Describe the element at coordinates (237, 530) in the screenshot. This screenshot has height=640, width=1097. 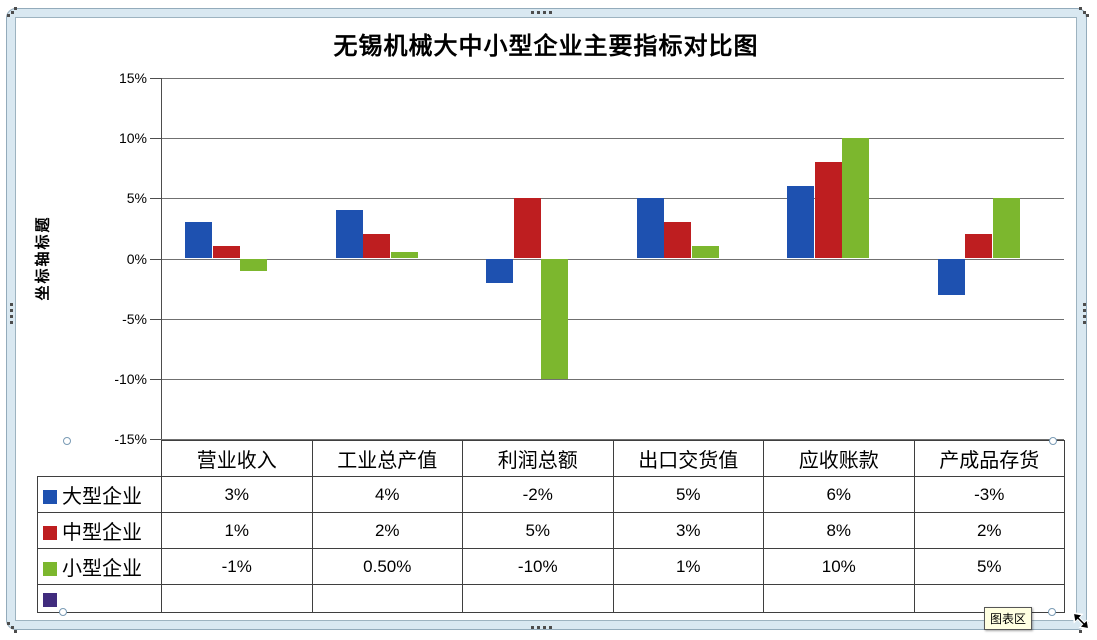
I see `value-cell-中型企业-营业收入: 1%` at that location.